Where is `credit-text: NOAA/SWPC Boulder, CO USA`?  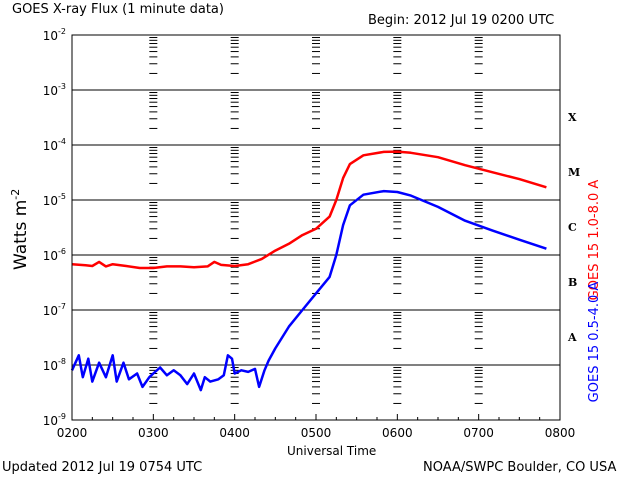
credit-text: NOAA/SWPC Boulder, CO USA is located at coordinates (520, 467).